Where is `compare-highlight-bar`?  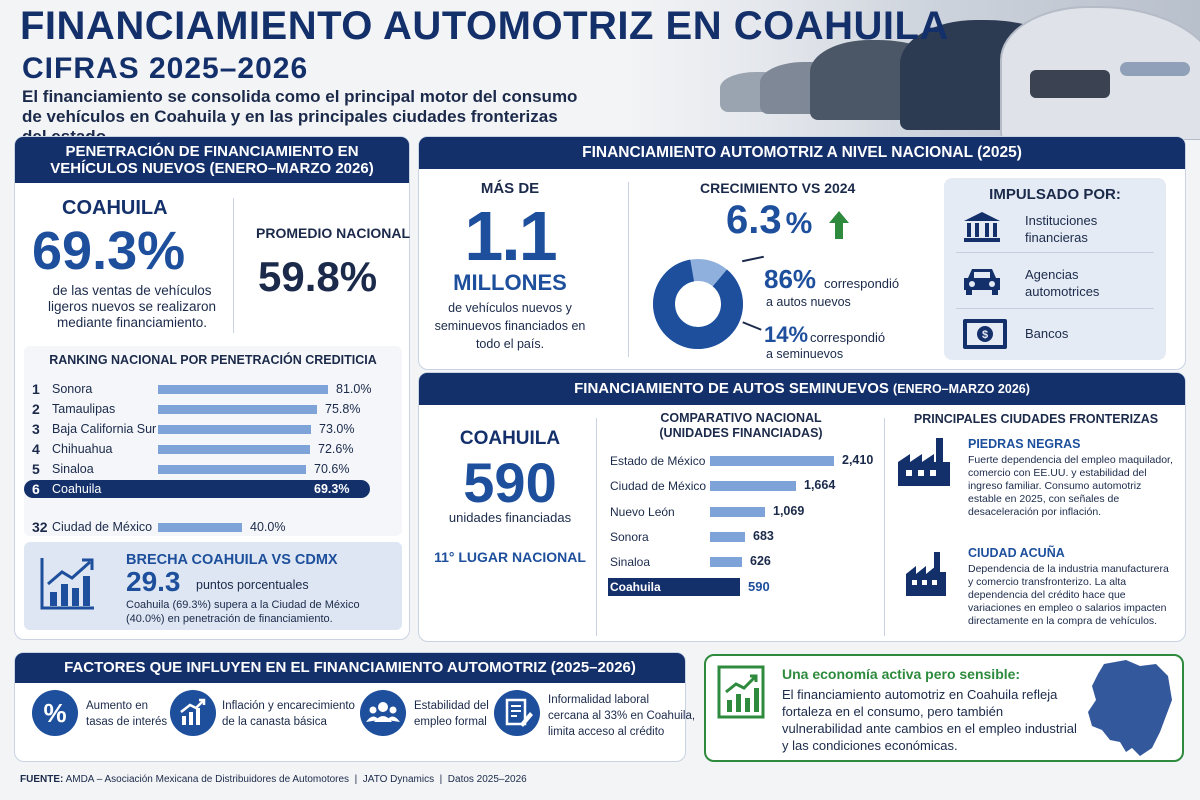 compare-highlight-bar is located at coordinates (674, 587).